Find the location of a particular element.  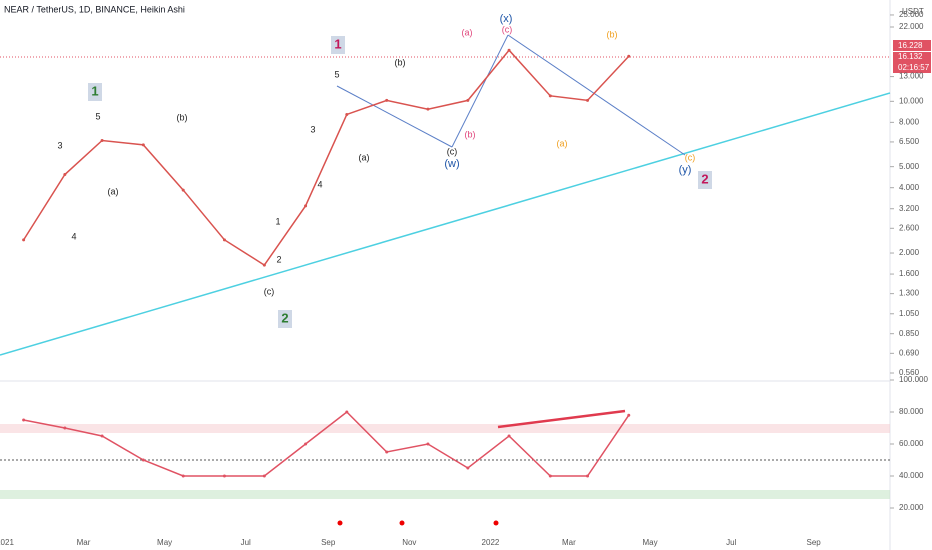

y-tick-label: 4.000 is located at coordinates (909, 187).